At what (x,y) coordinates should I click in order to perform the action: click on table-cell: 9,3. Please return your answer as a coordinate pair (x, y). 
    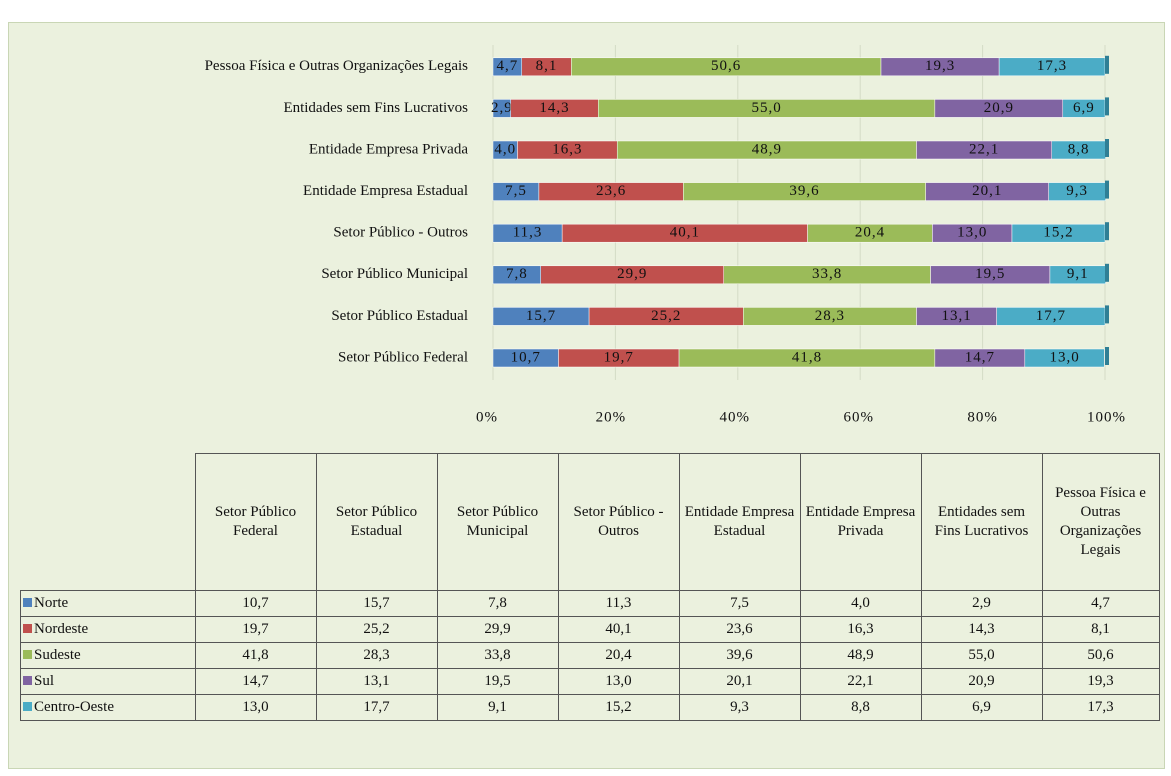
    Looking at the image, I should click on (739, 707).